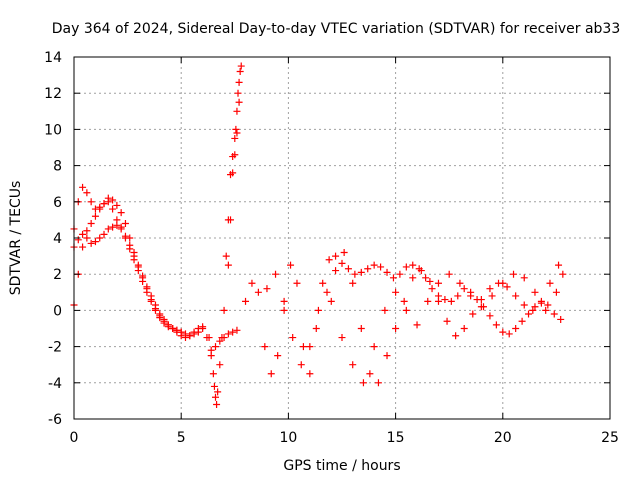  I want to click on series-track-D, so click(403, 315).